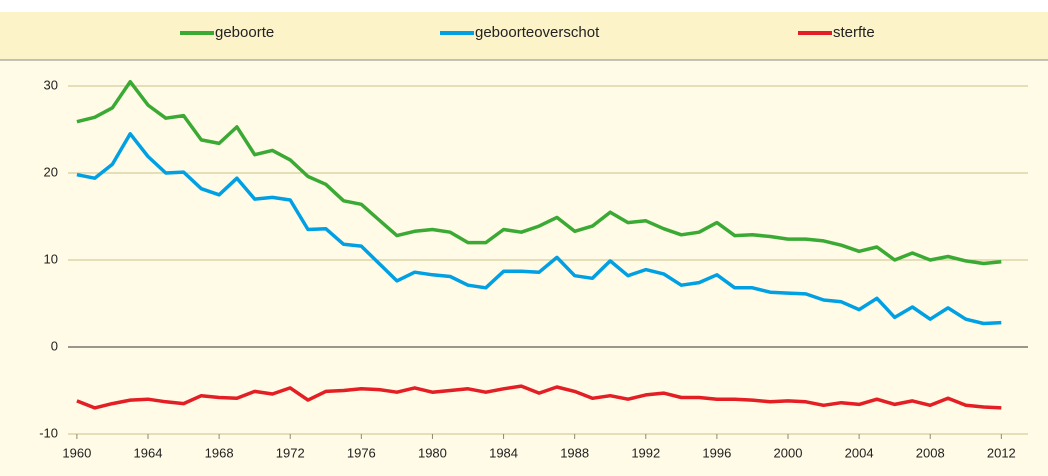 The width and height of the screenshot is (1048, 476). I want to click on x-tick-label: 1976, so click(361, 452).